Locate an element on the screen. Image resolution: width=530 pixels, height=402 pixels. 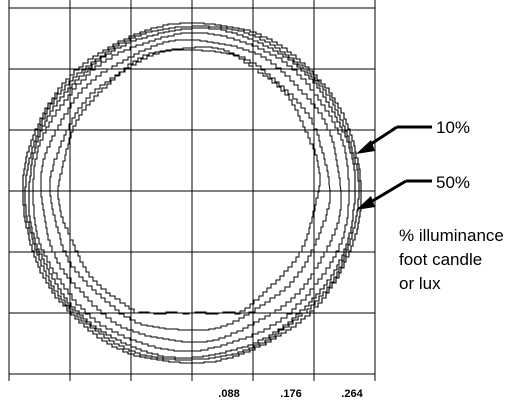
x-tick-labels: .088 .176 .264 is located at coordinates (290, 394).